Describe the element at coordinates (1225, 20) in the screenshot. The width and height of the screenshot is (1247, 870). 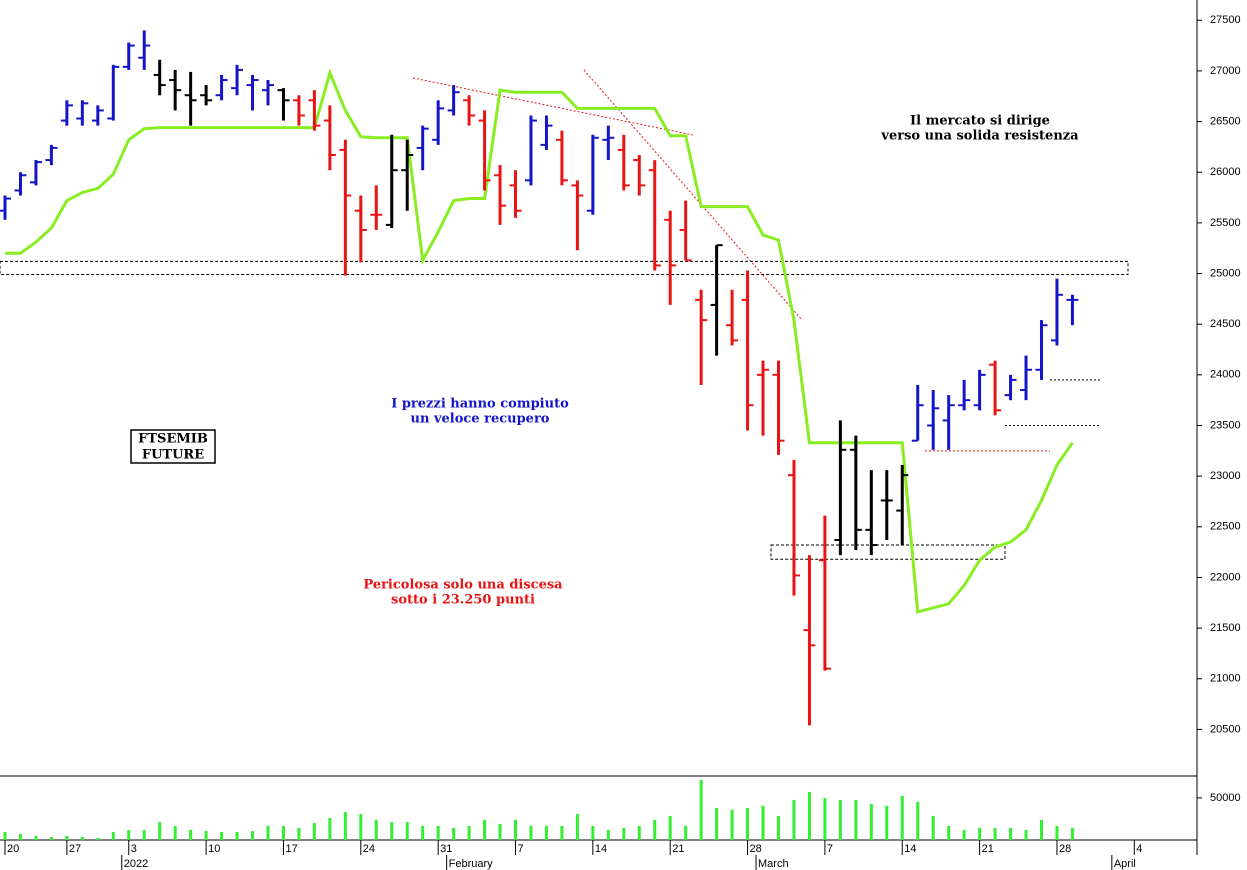
I see `y-tick-label: 27500` at that location.